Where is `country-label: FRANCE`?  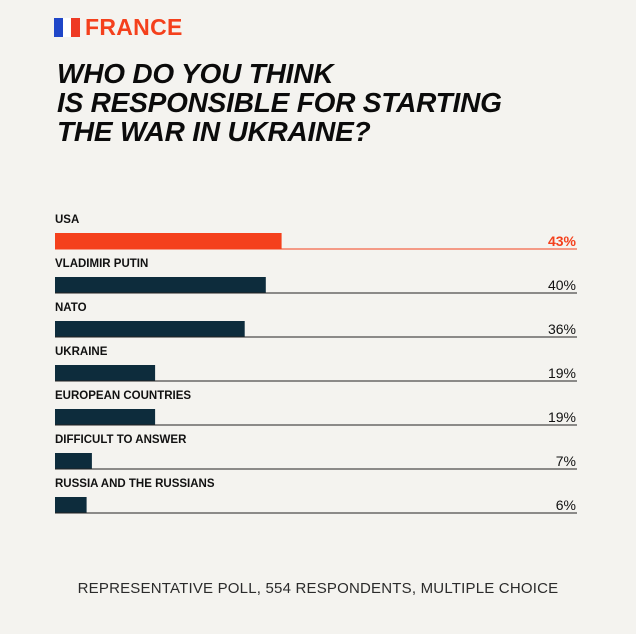 country-label: FRANCE is located at coordinates (134, 27).